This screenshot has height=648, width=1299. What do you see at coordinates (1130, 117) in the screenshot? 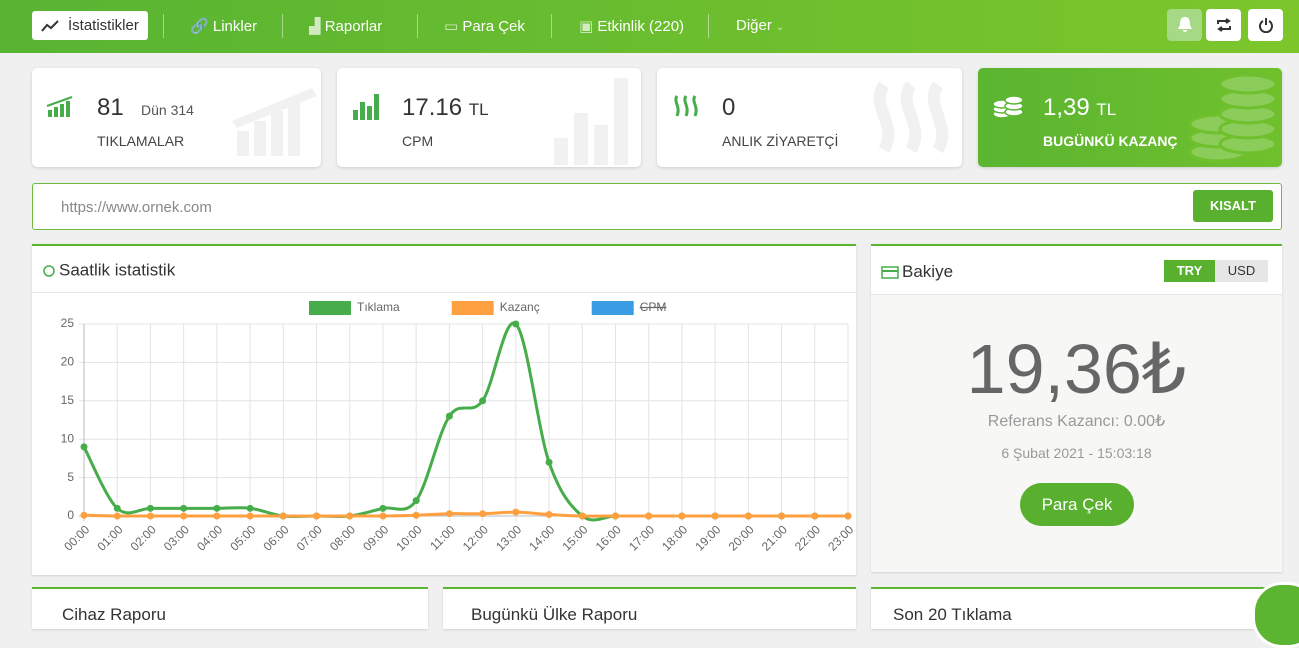
I see `stat-card: 1,39 TL BUGÜNKÜ KAZANÇ` at bounding box center [1130, 117].